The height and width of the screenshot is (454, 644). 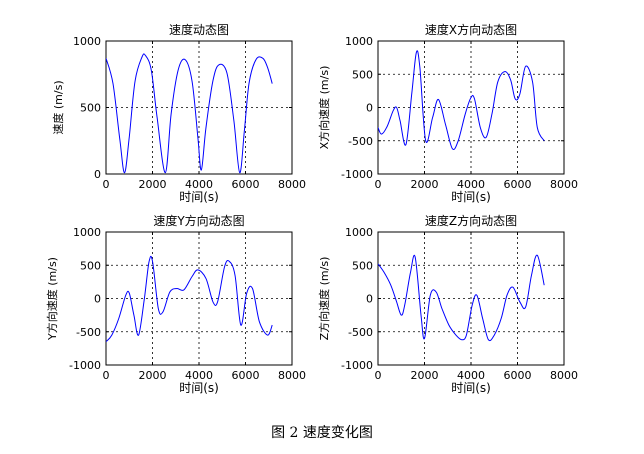 I want to click on chart-title: 速度X方向动态图, so click(x=471, y=29).